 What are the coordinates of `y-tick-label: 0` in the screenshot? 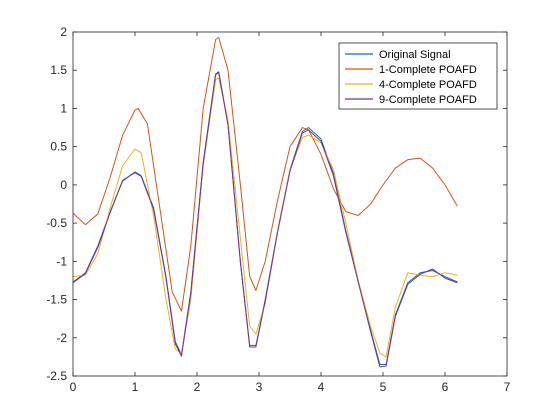 It's located at (63, 185).